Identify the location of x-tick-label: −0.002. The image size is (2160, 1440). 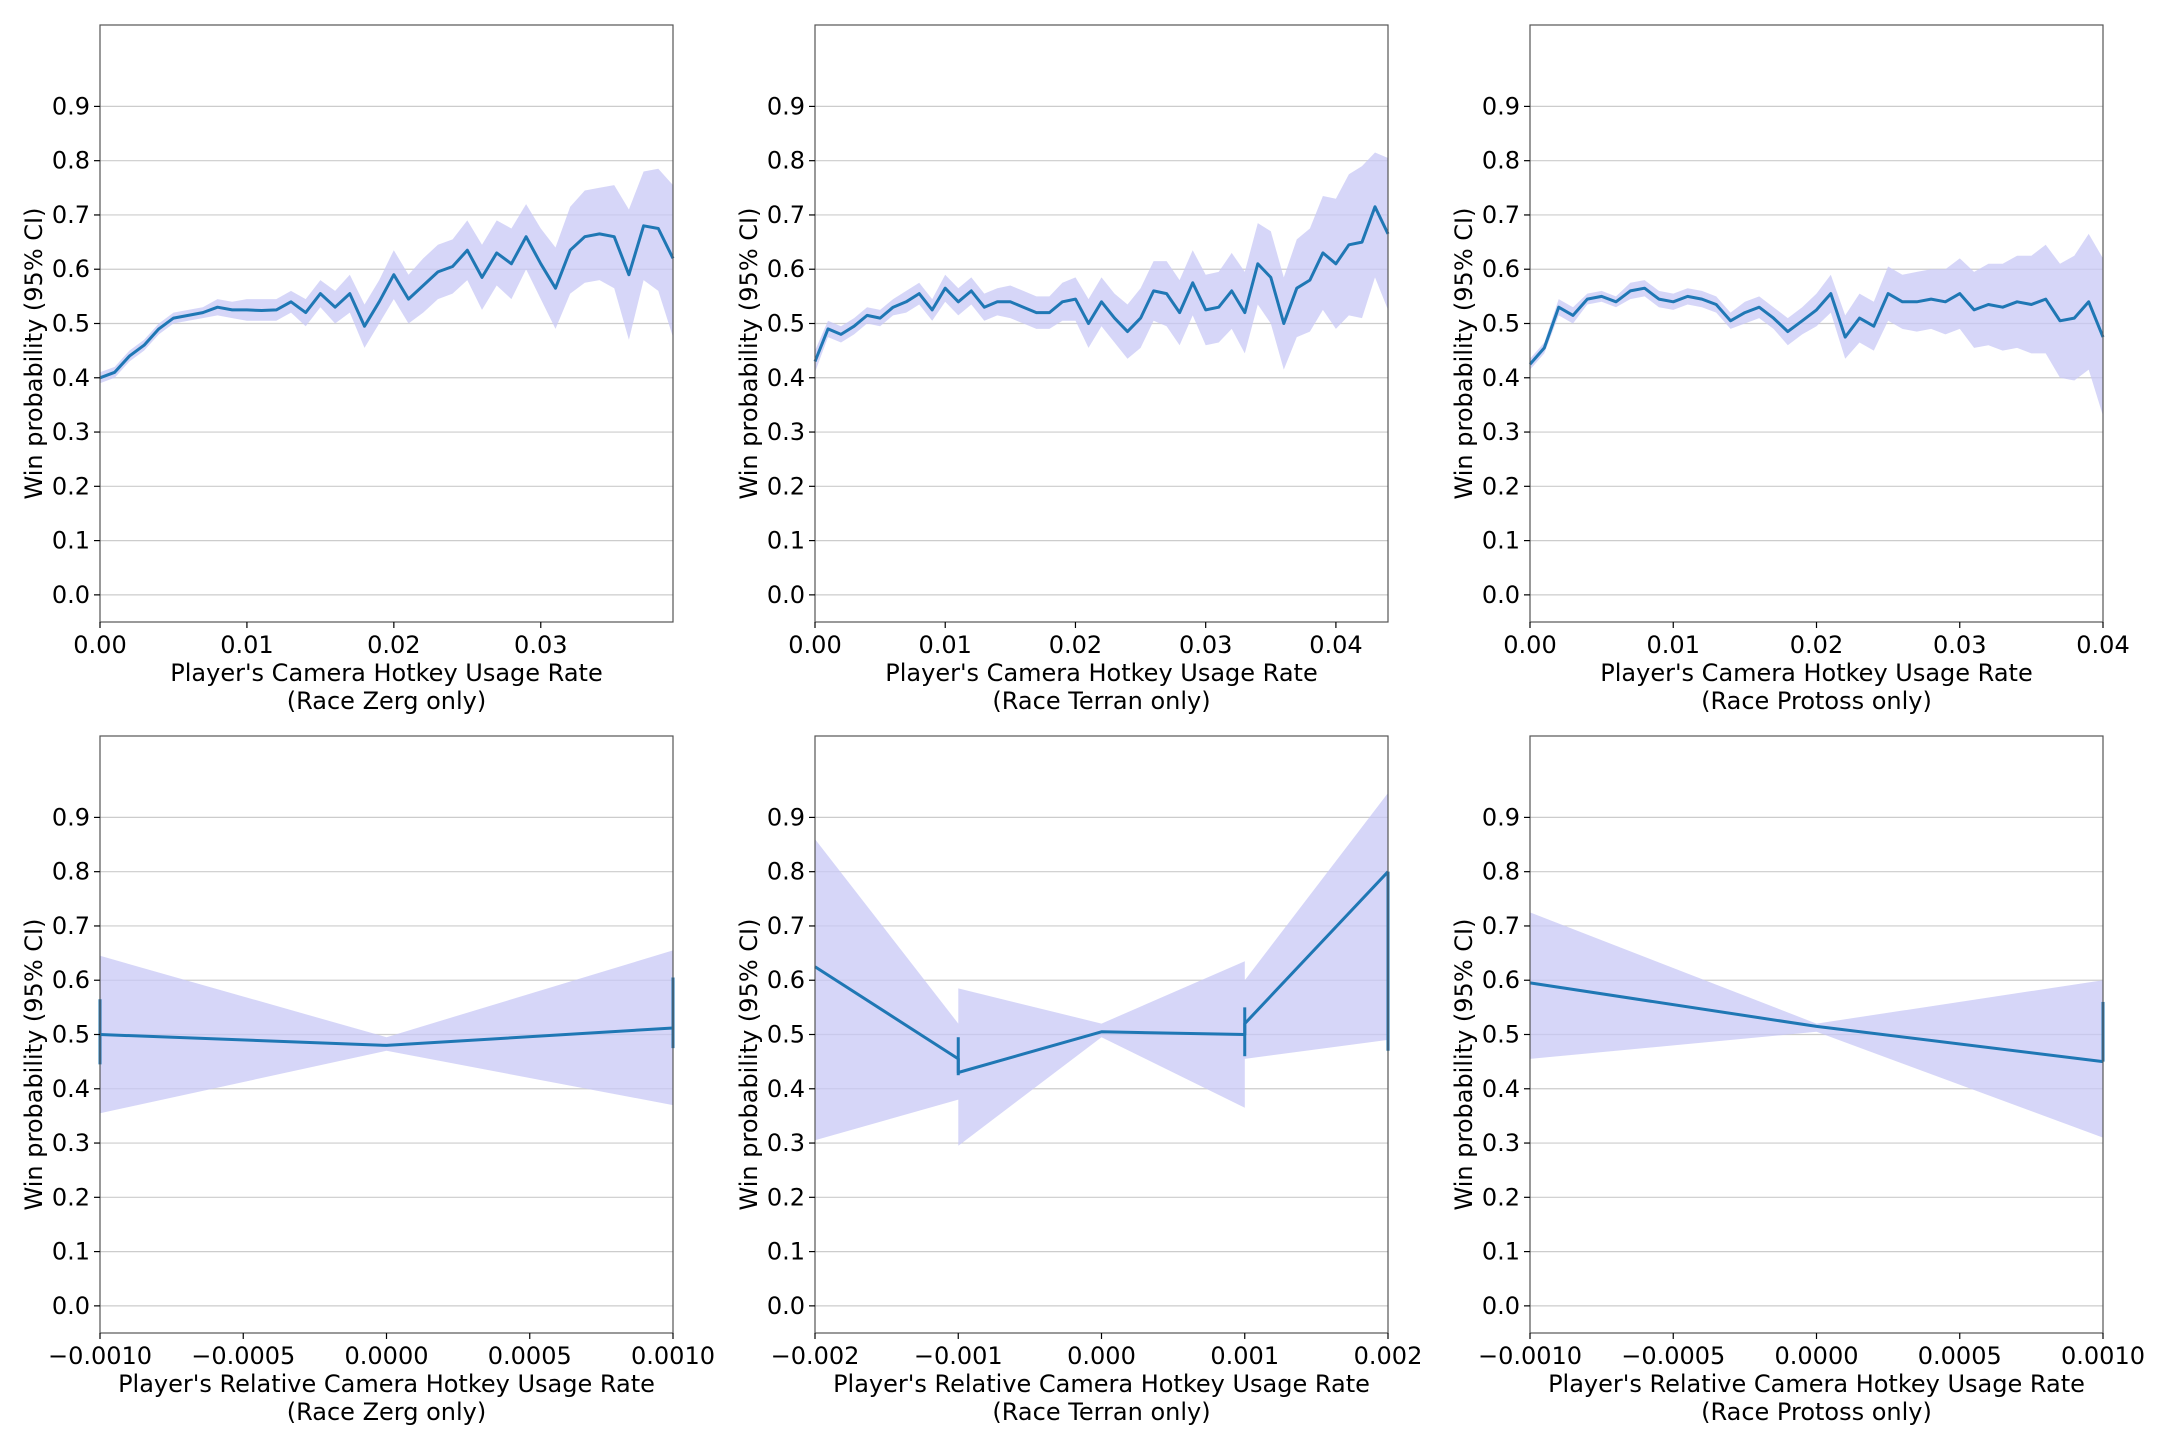
(815, 1356).